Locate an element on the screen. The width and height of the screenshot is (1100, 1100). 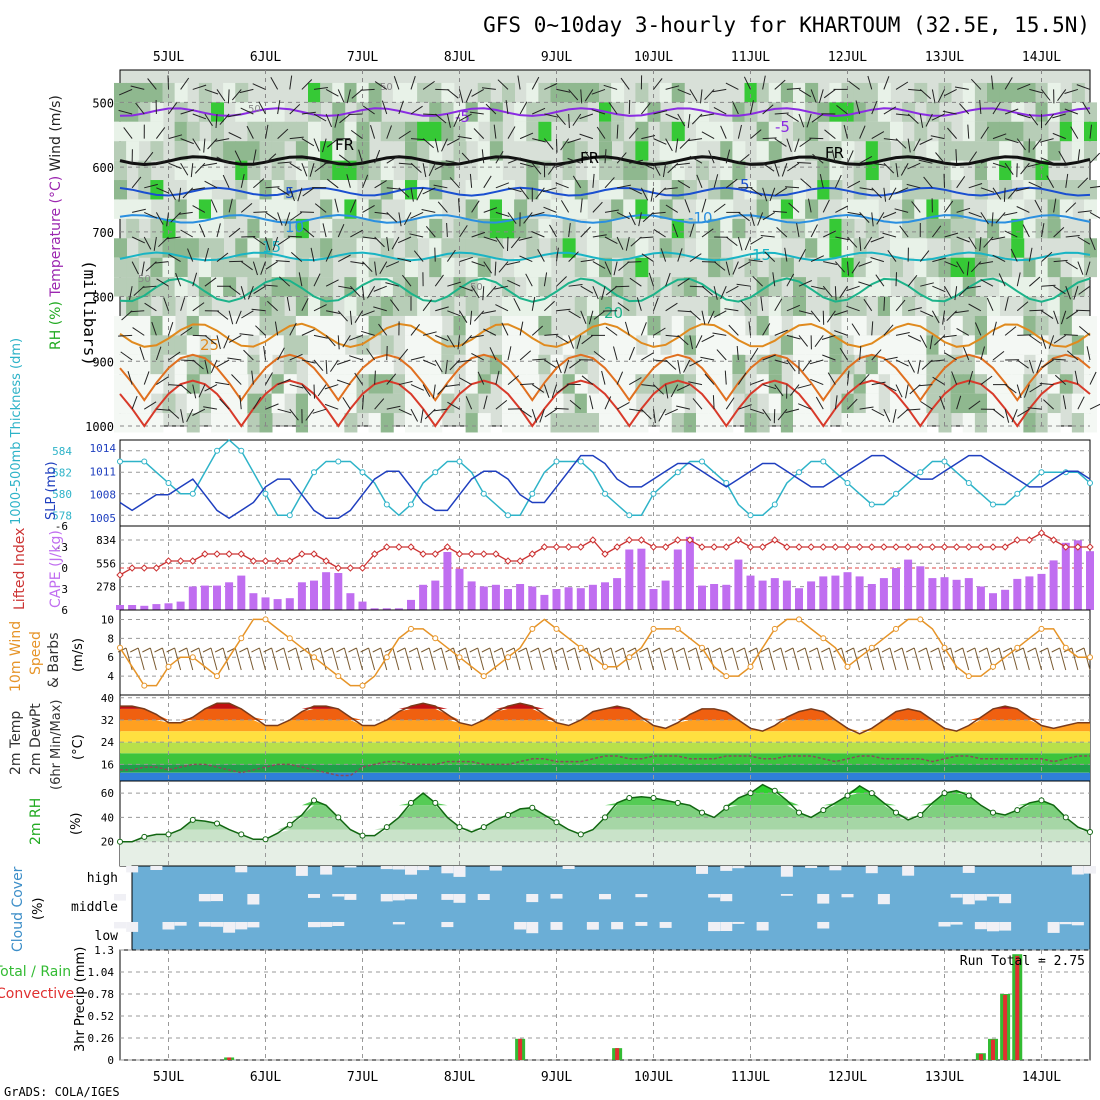
pressure-tick-label: 1000 is located at coordinates (99, 427).